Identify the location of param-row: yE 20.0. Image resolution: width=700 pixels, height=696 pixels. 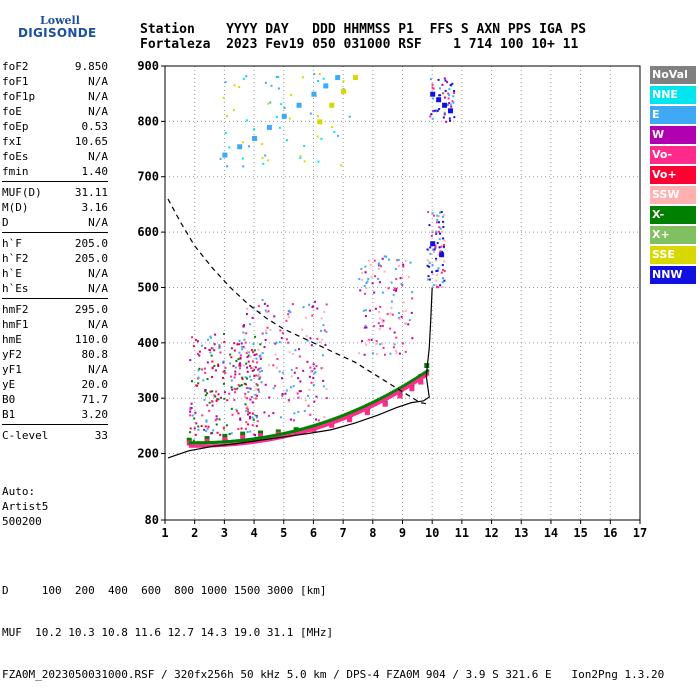
(55, 384).